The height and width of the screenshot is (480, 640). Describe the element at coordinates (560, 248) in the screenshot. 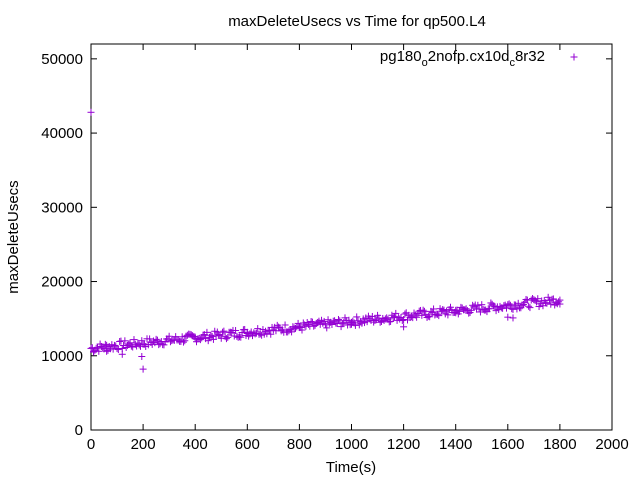

I see `x-tick-9: 1800` at that location.